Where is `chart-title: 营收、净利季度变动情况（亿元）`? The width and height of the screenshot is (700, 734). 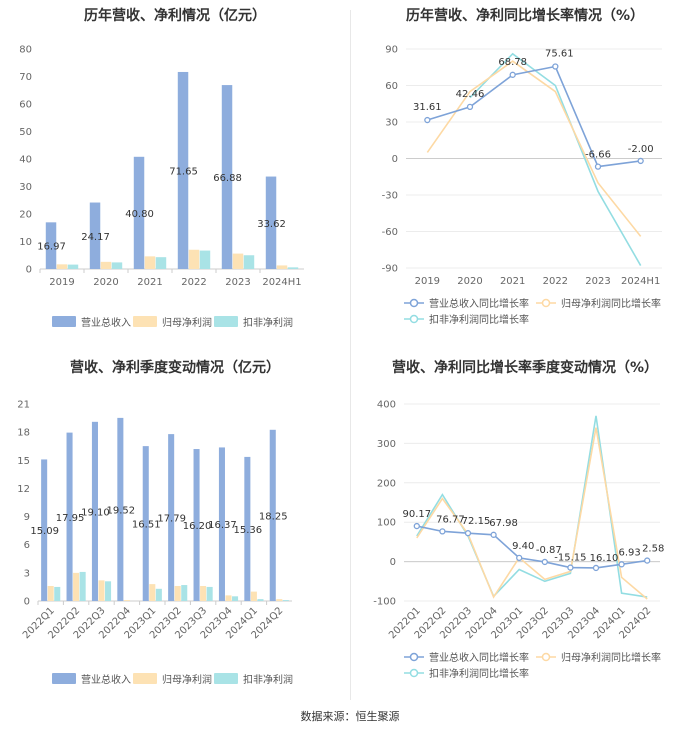
chart-title: 营收、净利季度变动情况（亿元） is located at coordinates (175, 367).